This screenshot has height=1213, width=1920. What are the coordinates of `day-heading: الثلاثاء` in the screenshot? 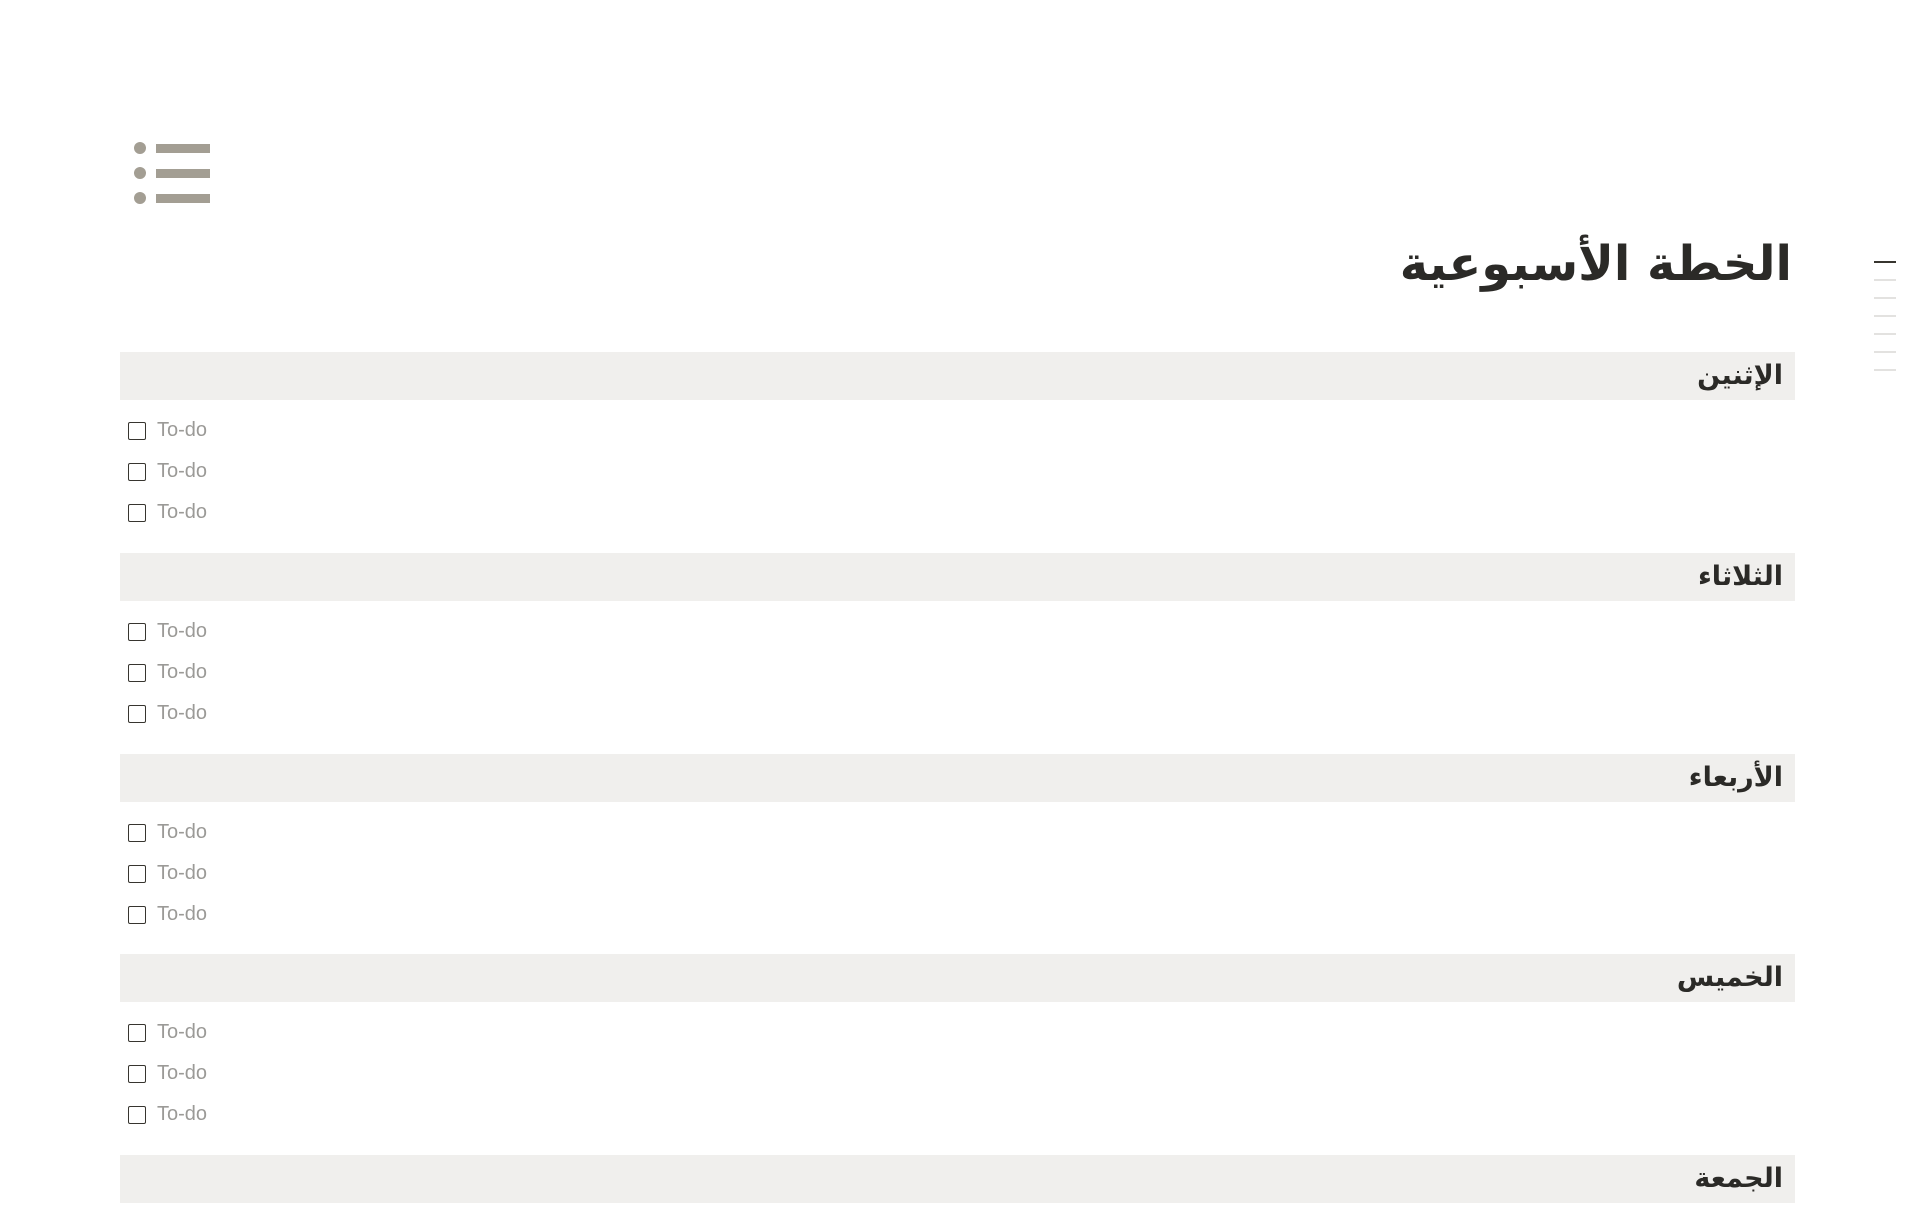 It's located at (957, 577).